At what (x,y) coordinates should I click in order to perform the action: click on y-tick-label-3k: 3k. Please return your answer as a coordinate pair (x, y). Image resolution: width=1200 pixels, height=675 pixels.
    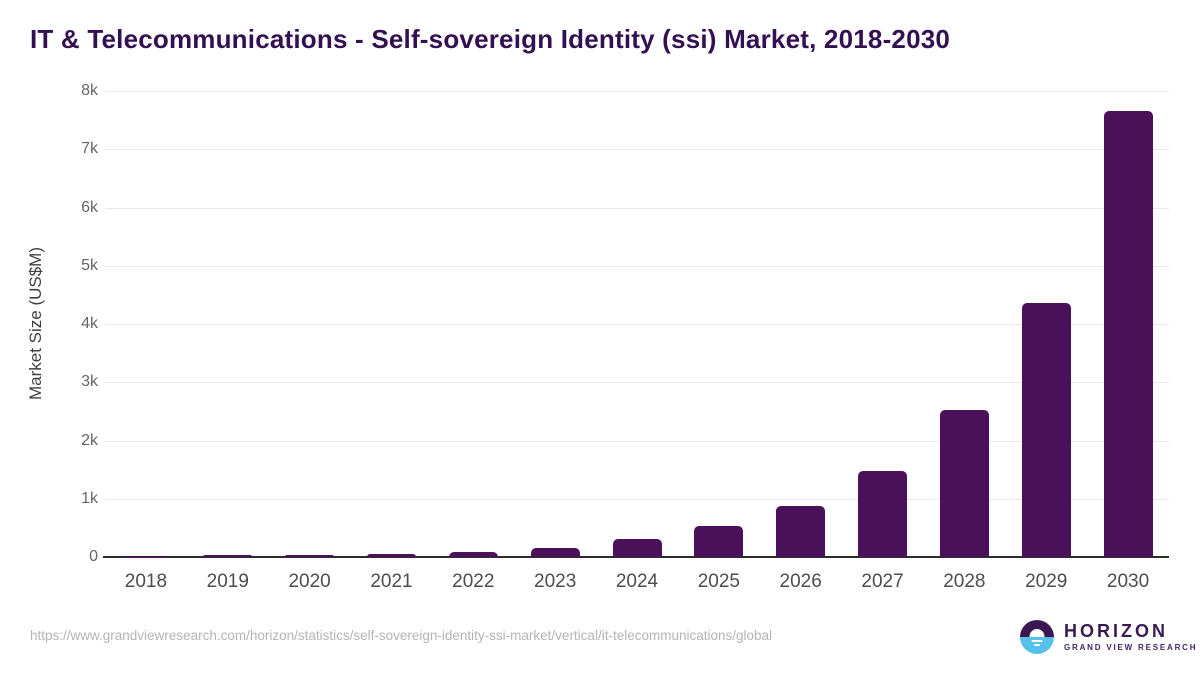
    Looking at the image, I should click on (89, 382).